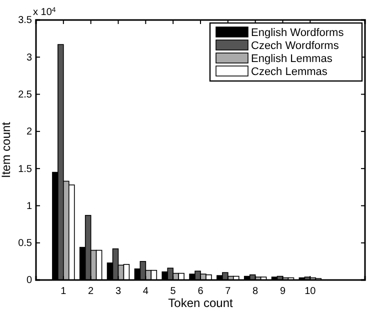 This screenshot has width=374, height=310. I want to click on x-axis-title: Token count, so click(201, 303).